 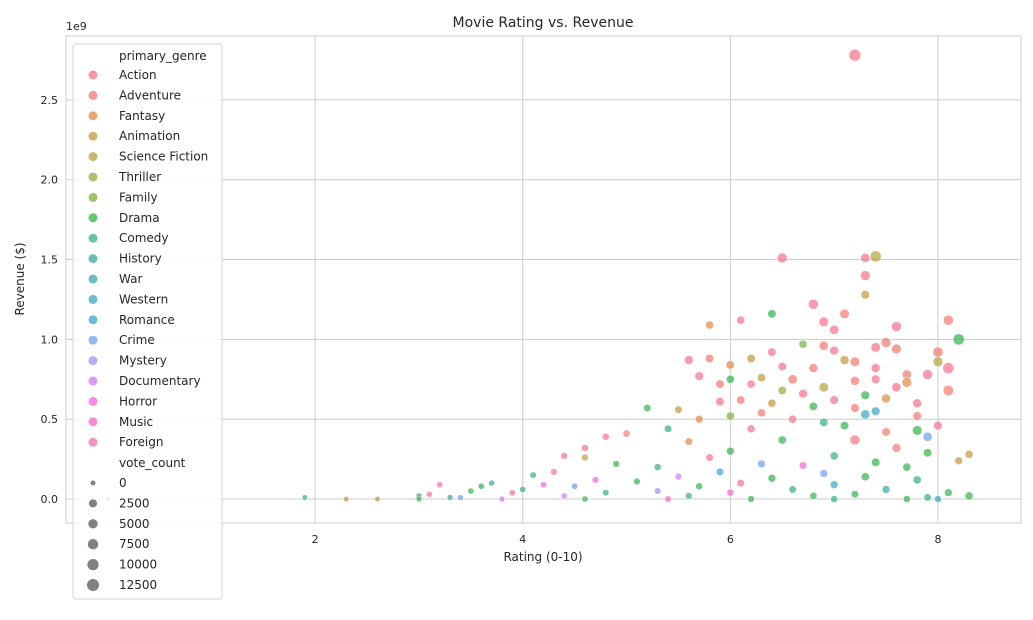 I want to click on x-axis-ticks: 2 4 6 8, so click(x=627, y=539).